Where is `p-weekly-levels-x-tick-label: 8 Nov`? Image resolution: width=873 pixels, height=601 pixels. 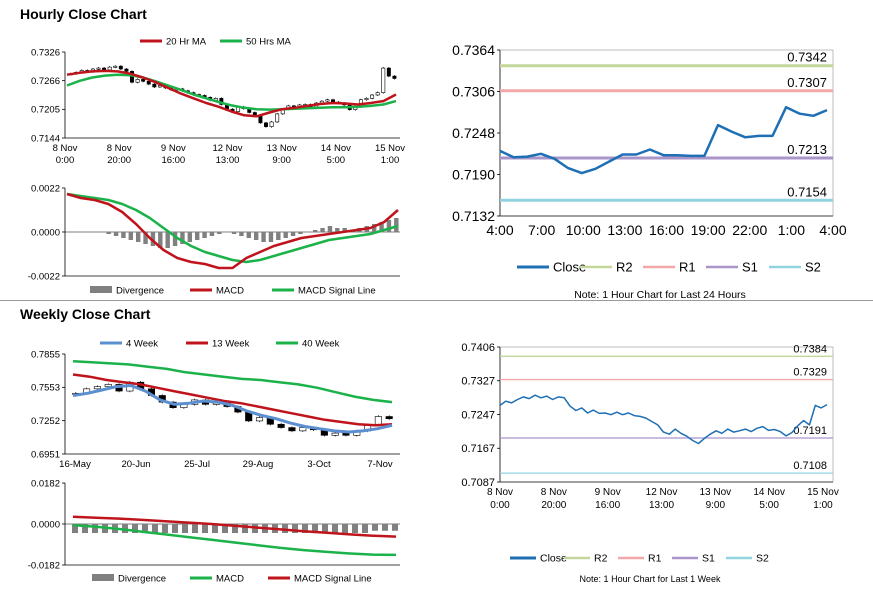
p-weekly-levels-x-tick-label: 8 Nov is located at coordinates (554, 492).